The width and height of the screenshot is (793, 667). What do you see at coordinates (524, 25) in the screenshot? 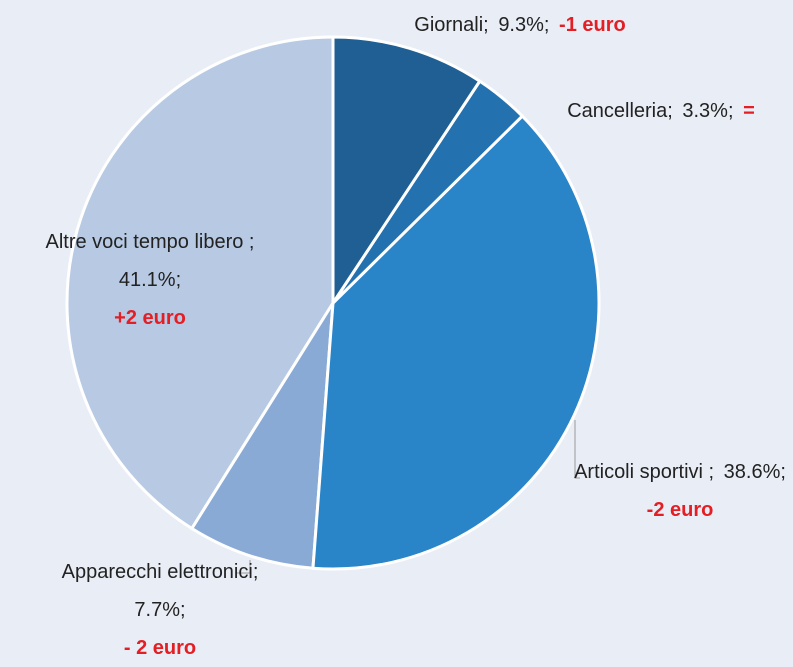
I see `value-label: 9.3%;` at bounding box center [524, 25].